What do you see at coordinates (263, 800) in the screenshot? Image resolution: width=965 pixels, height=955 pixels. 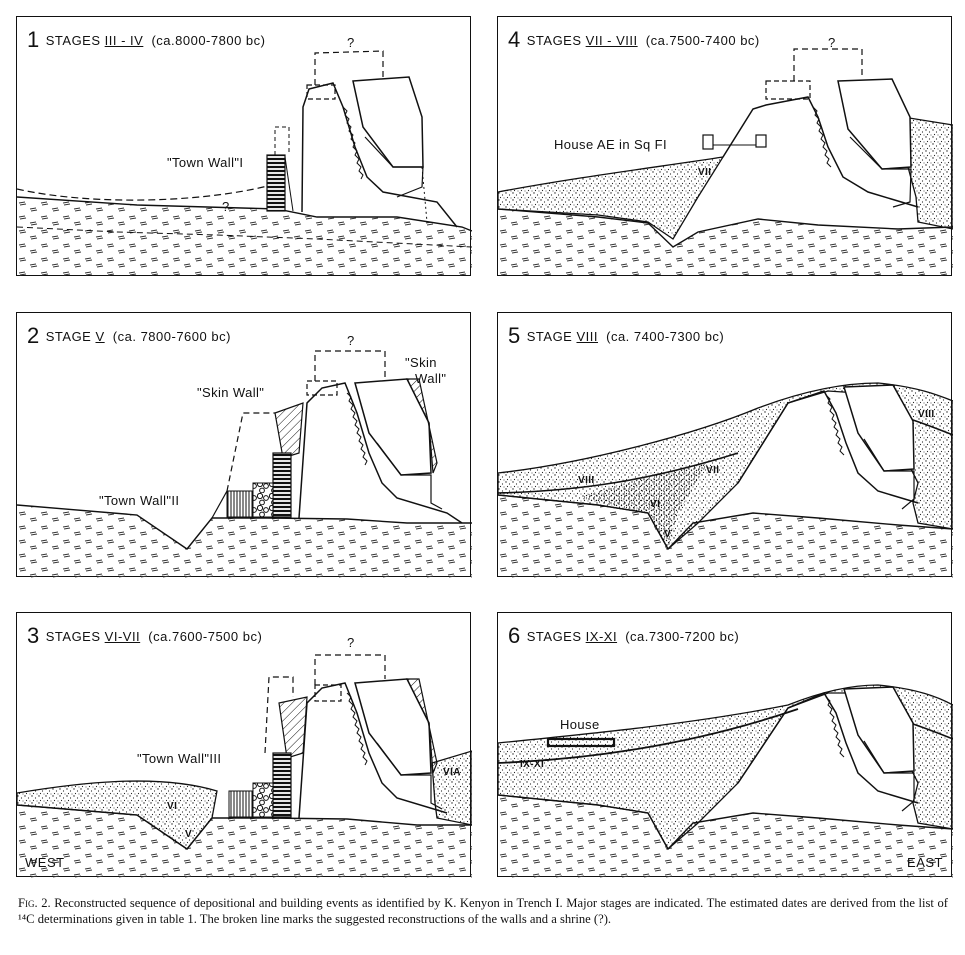 I see `town-wall-III-rubble` at bounding box center [263, 800].